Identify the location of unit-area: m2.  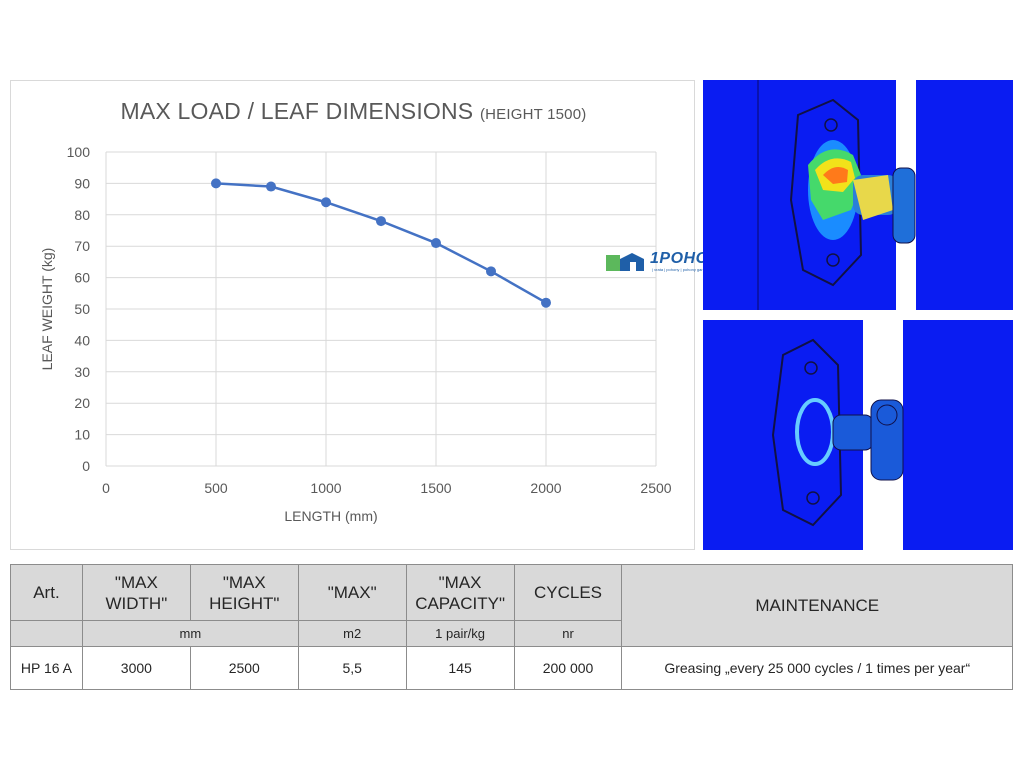
(352, 633).